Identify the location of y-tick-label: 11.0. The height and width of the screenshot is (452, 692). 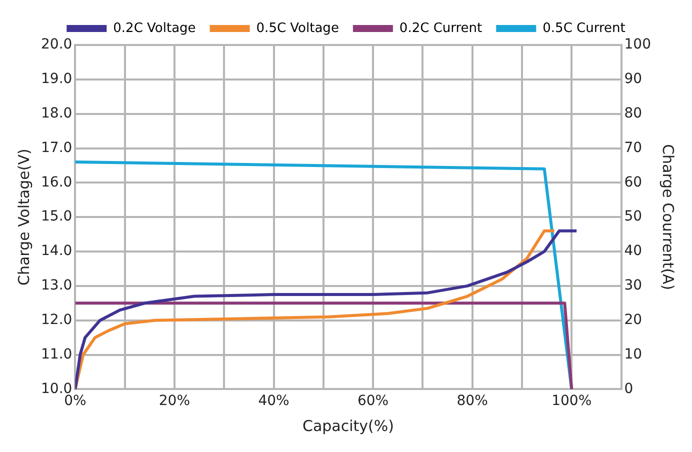
(56, 354).